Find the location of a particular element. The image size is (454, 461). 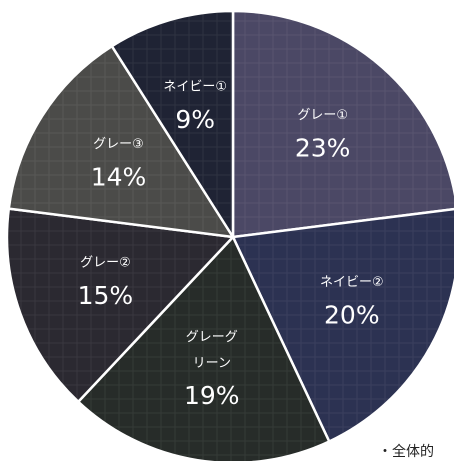

footnote: ・全体的 is located at coordinates (406, 451).